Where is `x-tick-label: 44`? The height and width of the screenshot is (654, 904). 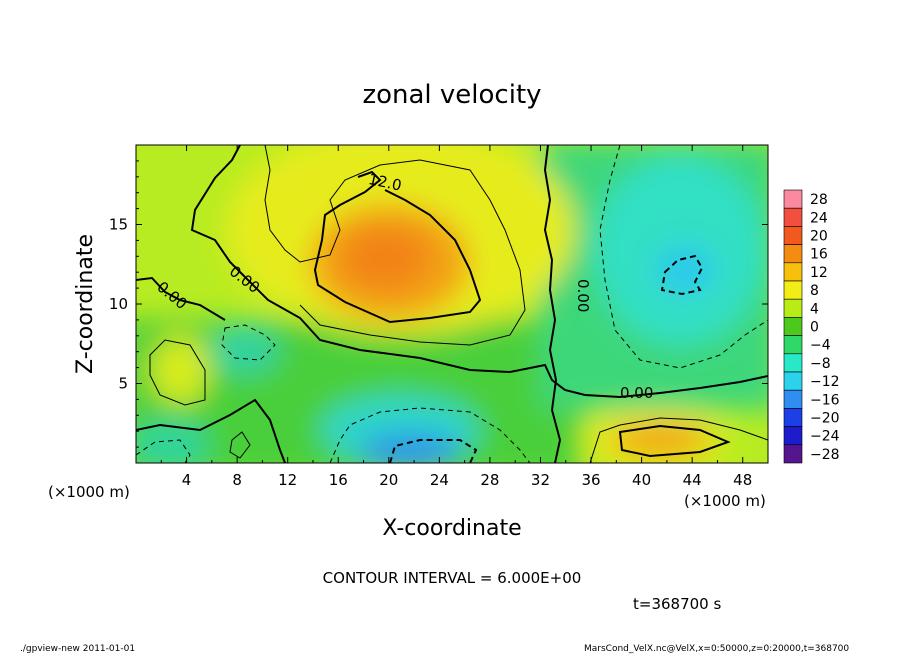 x-tick-label: 44 is located at coordinates (692, 480).